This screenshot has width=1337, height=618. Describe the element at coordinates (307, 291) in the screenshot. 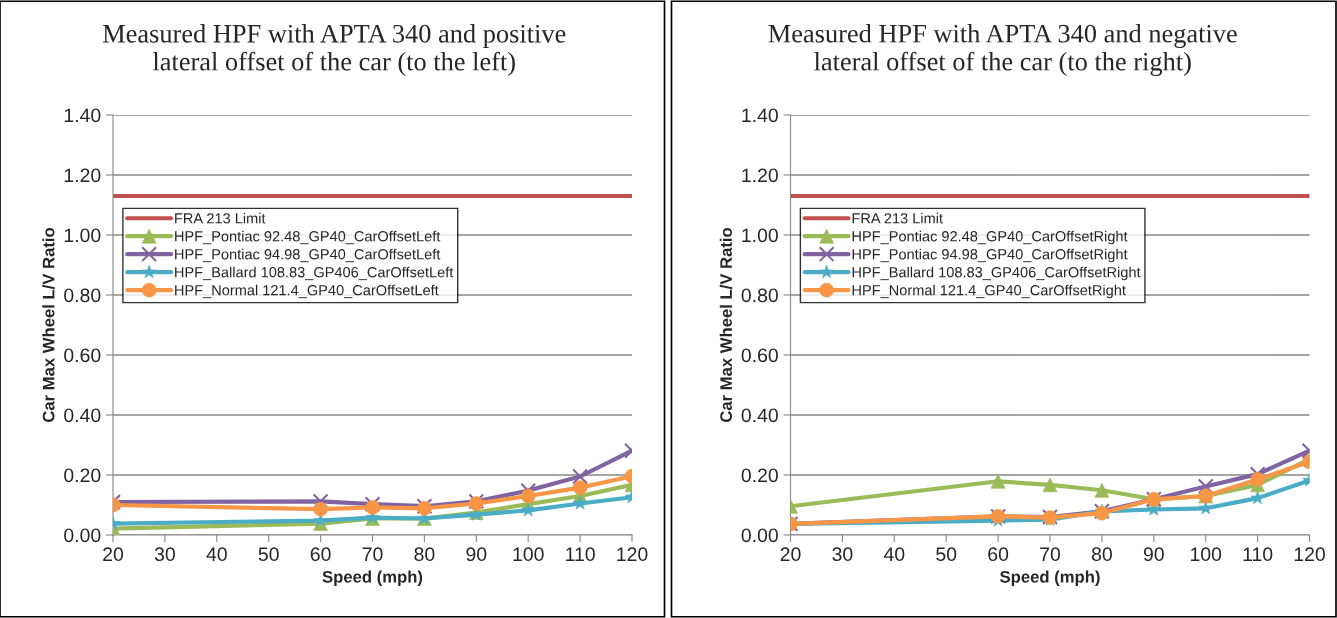

I see `legend-label: HPF_Normal 121.4_GP40_CarOffsetLeft` at that location.